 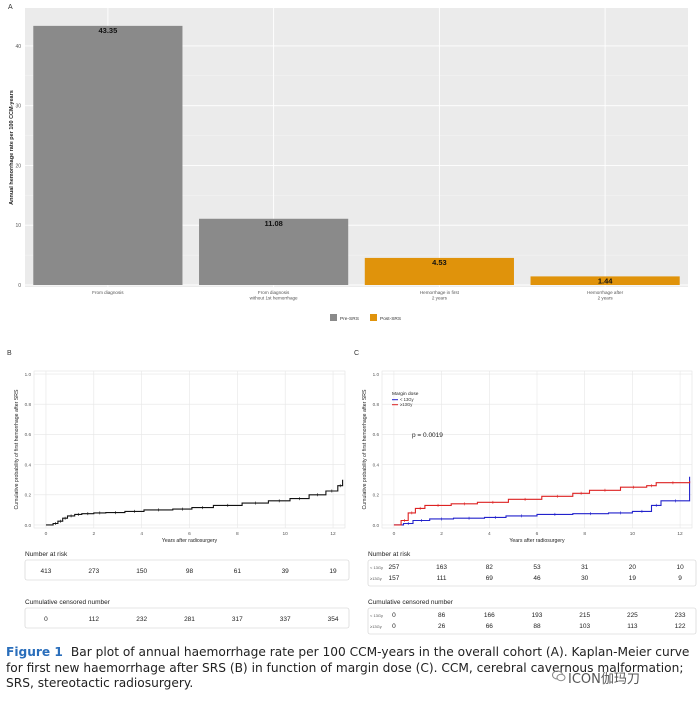 What do you see at coordinates (406, 404) in the screenshot?
I see `legend-label-c: ≥13Gy` at bounding box center [406, 404].